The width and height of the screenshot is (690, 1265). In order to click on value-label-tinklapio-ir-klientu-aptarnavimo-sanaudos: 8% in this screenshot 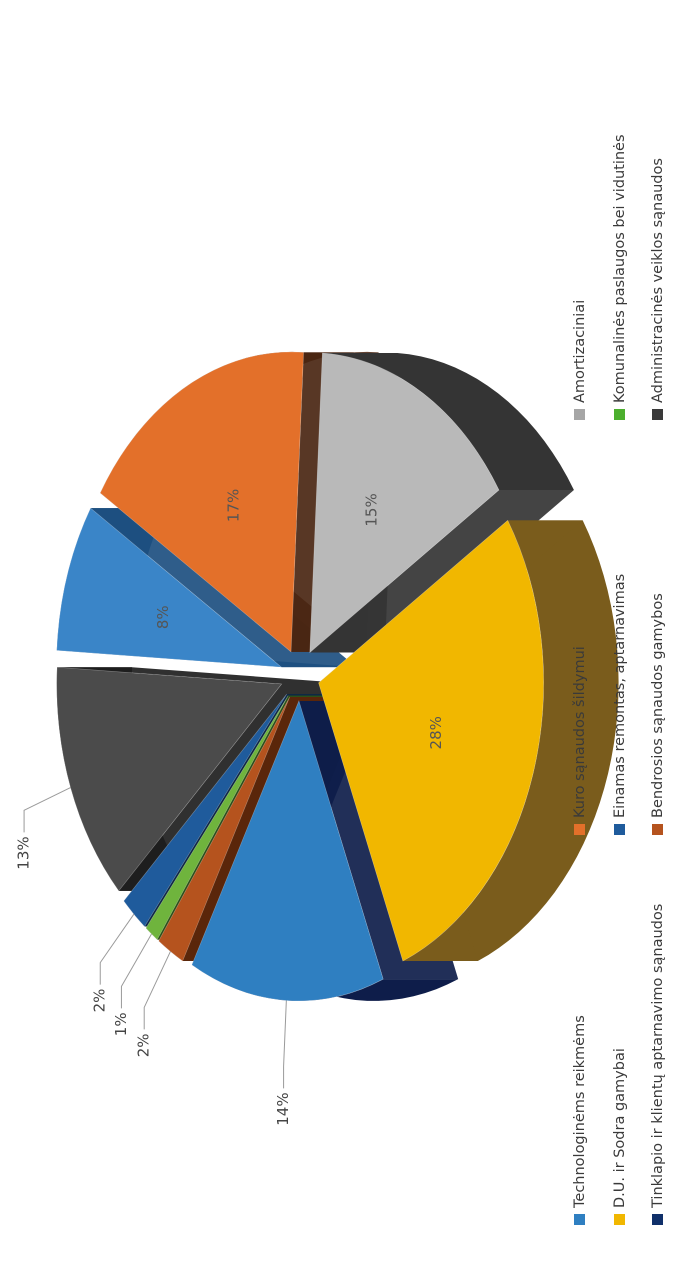, I will do `click(163, 617)`.